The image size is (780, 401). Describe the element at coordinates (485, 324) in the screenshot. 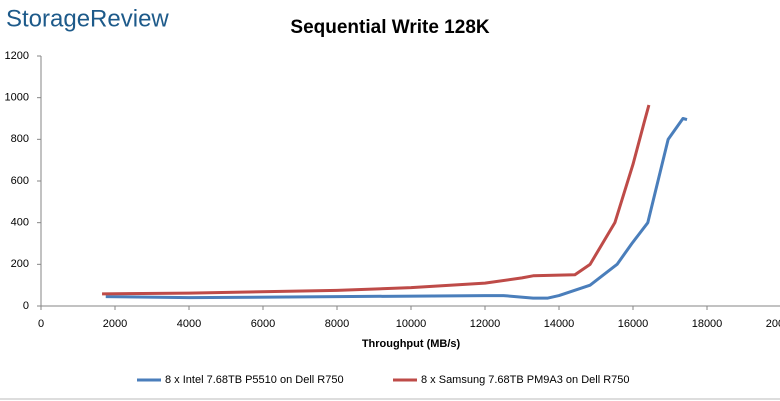

I see `x-tick-label: 12000` at that location.